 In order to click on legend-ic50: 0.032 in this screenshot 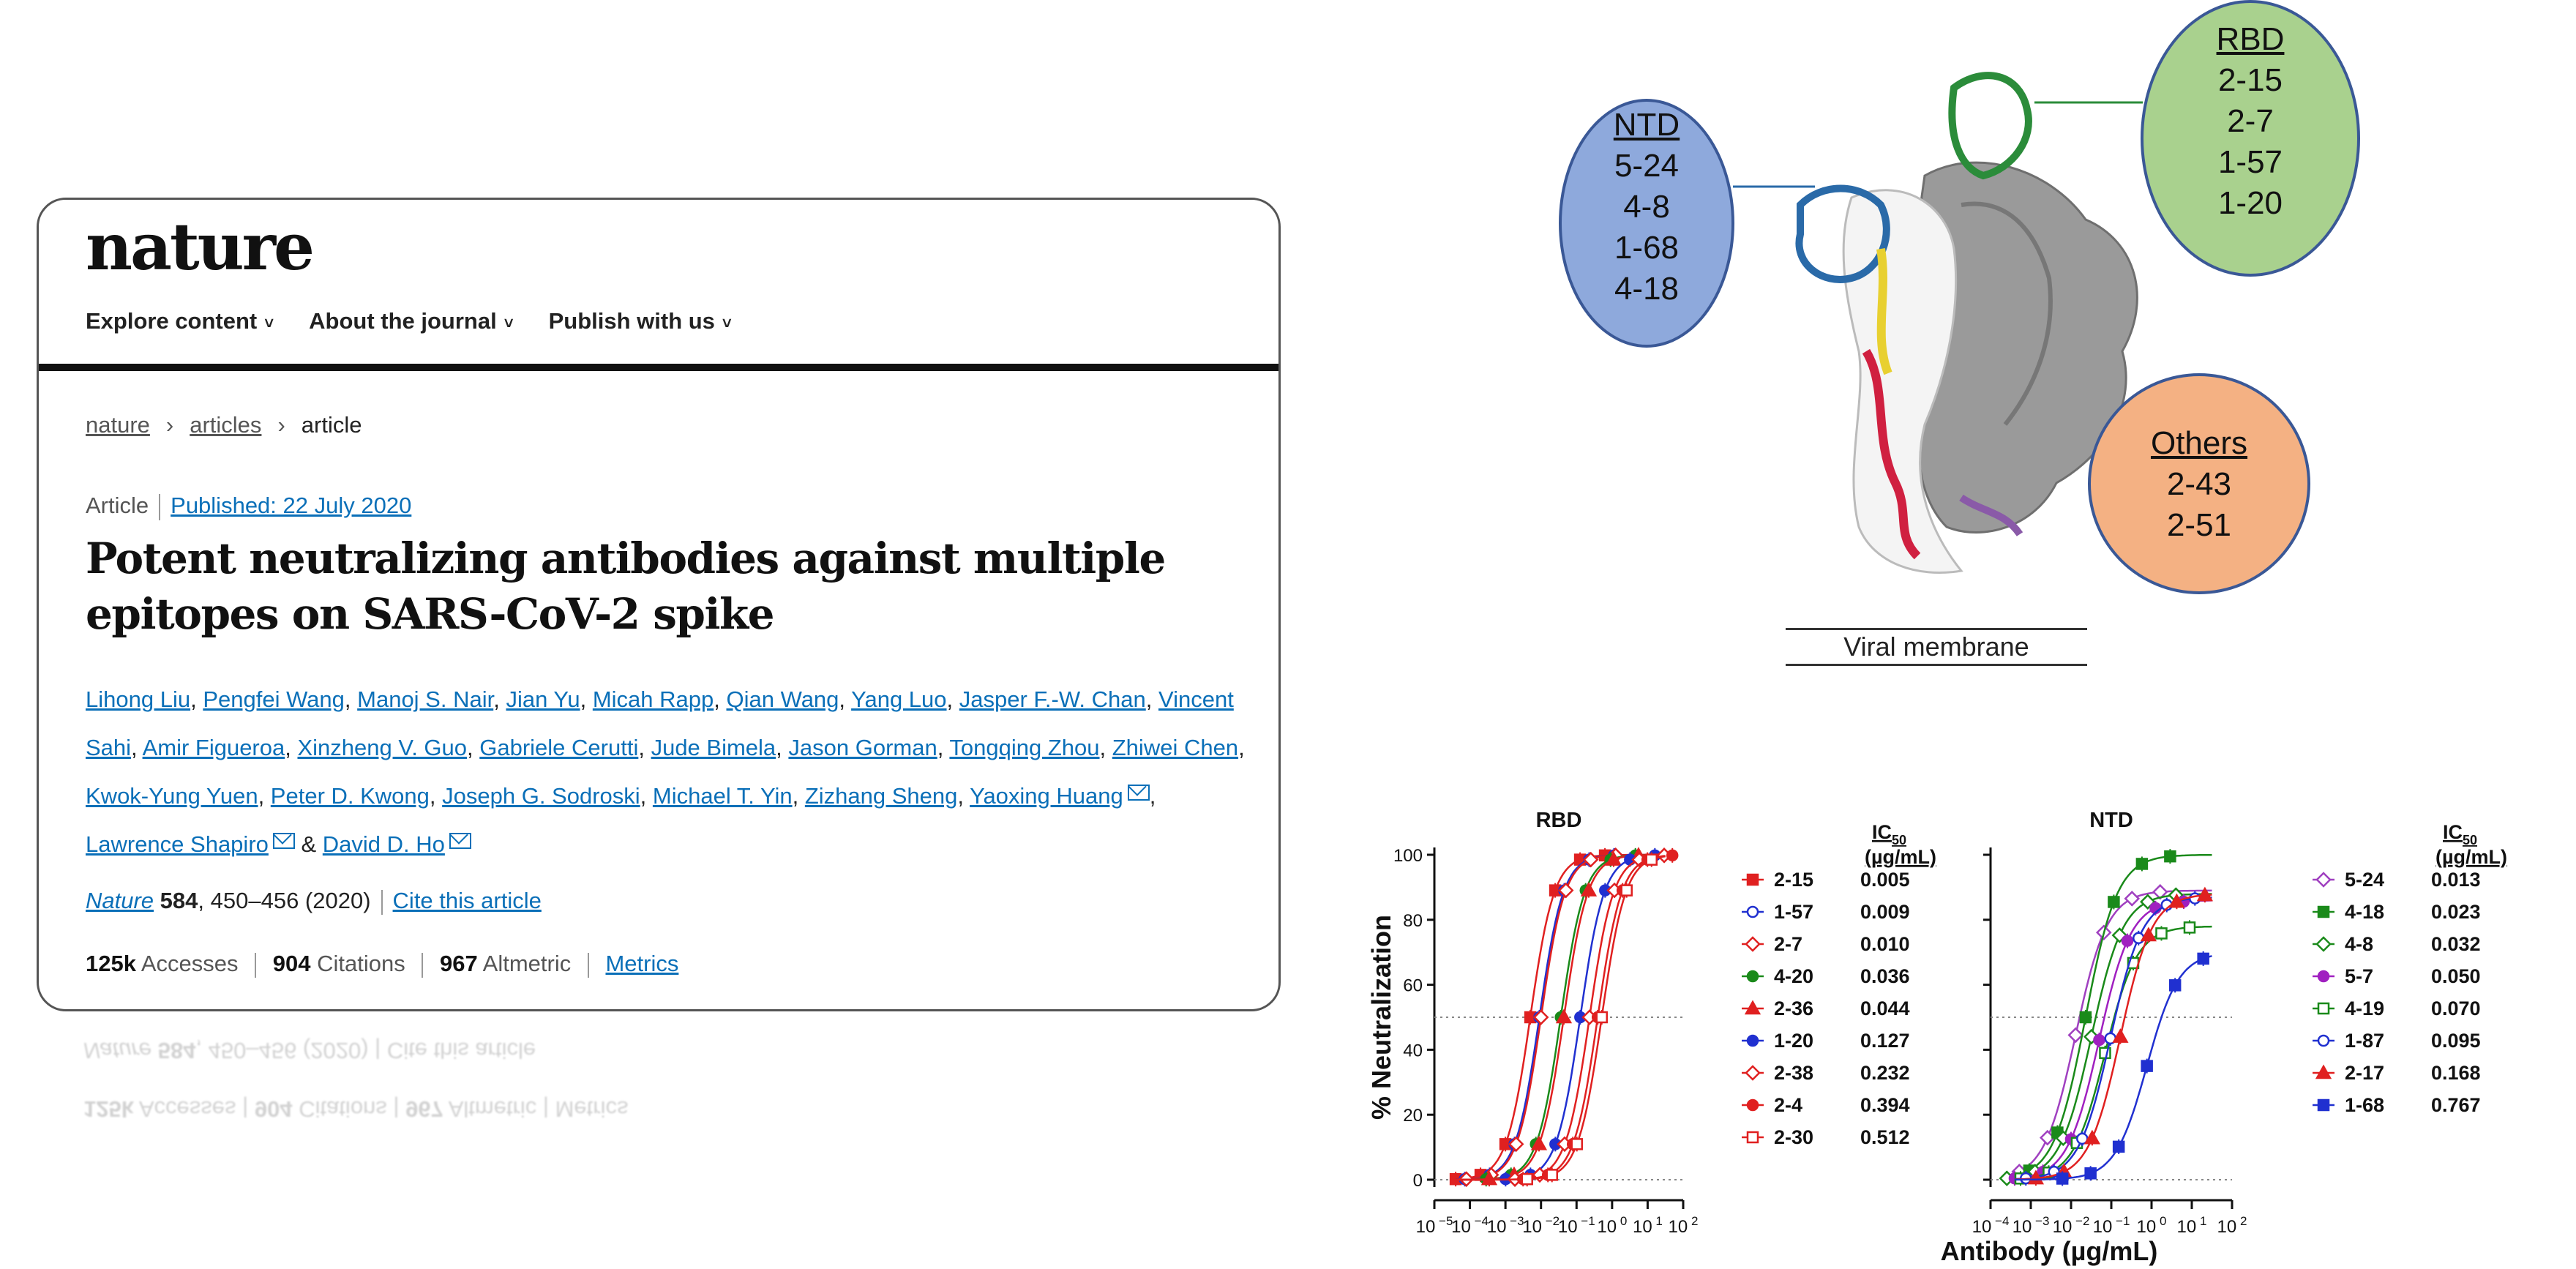, I will do `click(2456, 944)`.